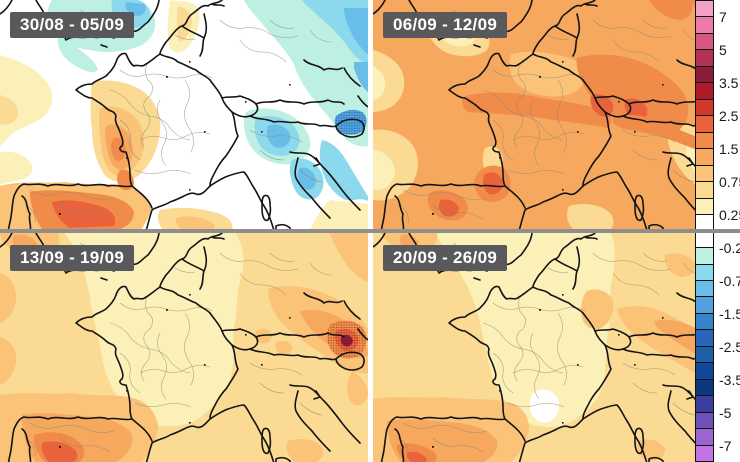  Describe the element at coordinates (729, 247) in the screenshot. I see `colorbar-tick-label: -0.25` at that location.